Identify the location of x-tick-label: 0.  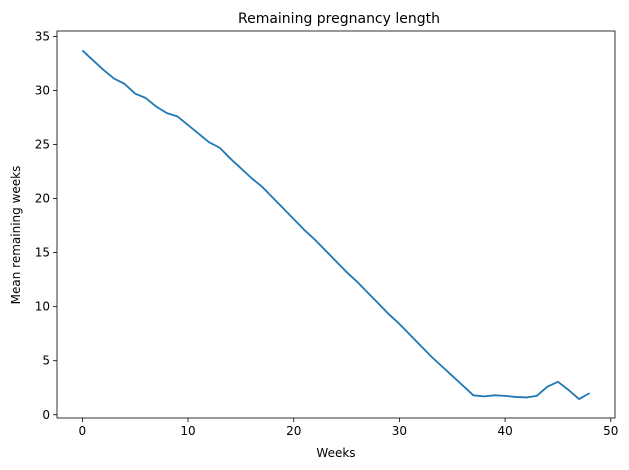
(83, 431).